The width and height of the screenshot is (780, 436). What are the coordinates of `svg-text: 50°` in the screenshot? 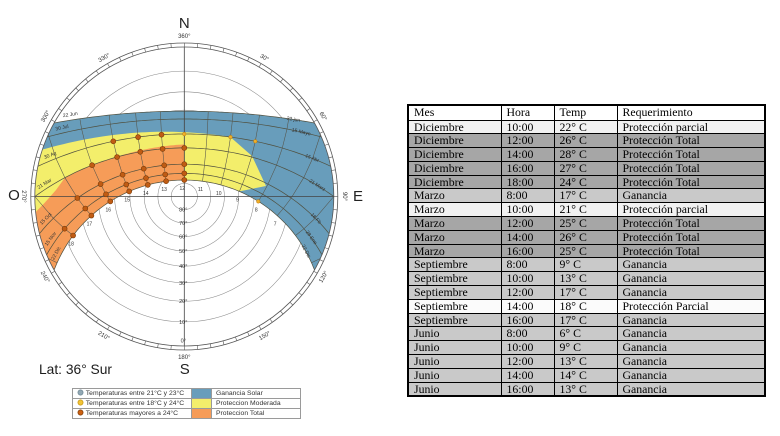 It's located at (183, 252).